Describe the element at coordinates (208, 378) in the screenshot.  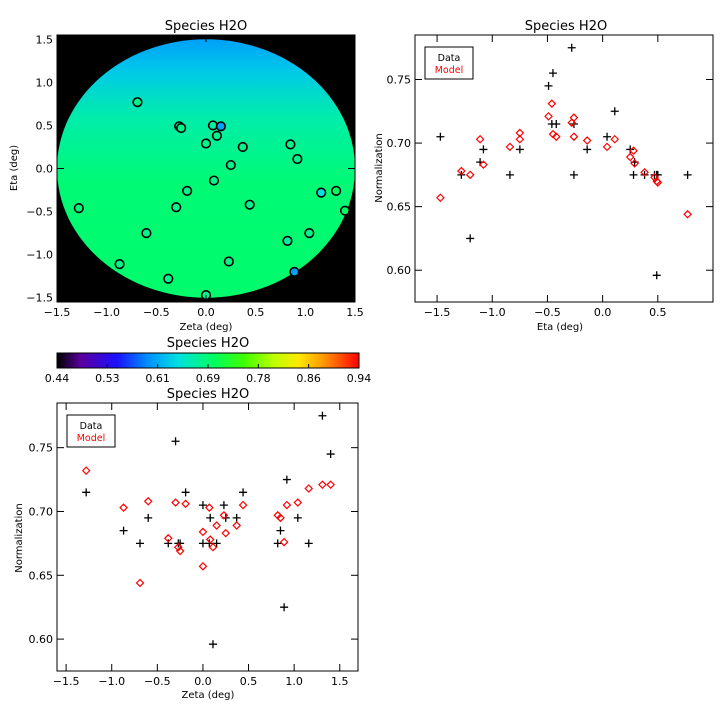
I see `colorbar-tick-label: 0.69` at that location.